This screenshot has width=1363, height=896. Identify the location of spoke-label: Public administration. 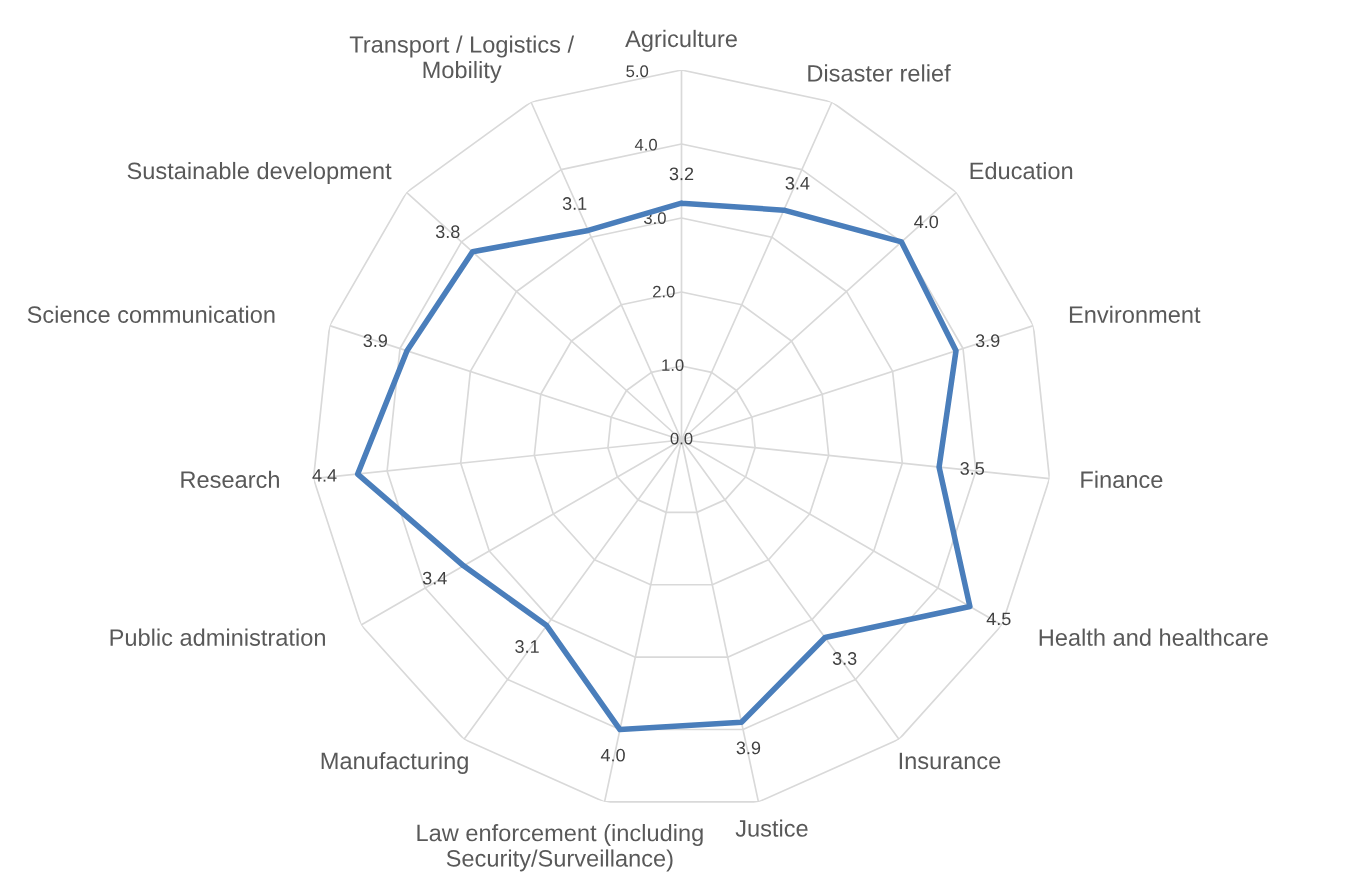
(217, 637).